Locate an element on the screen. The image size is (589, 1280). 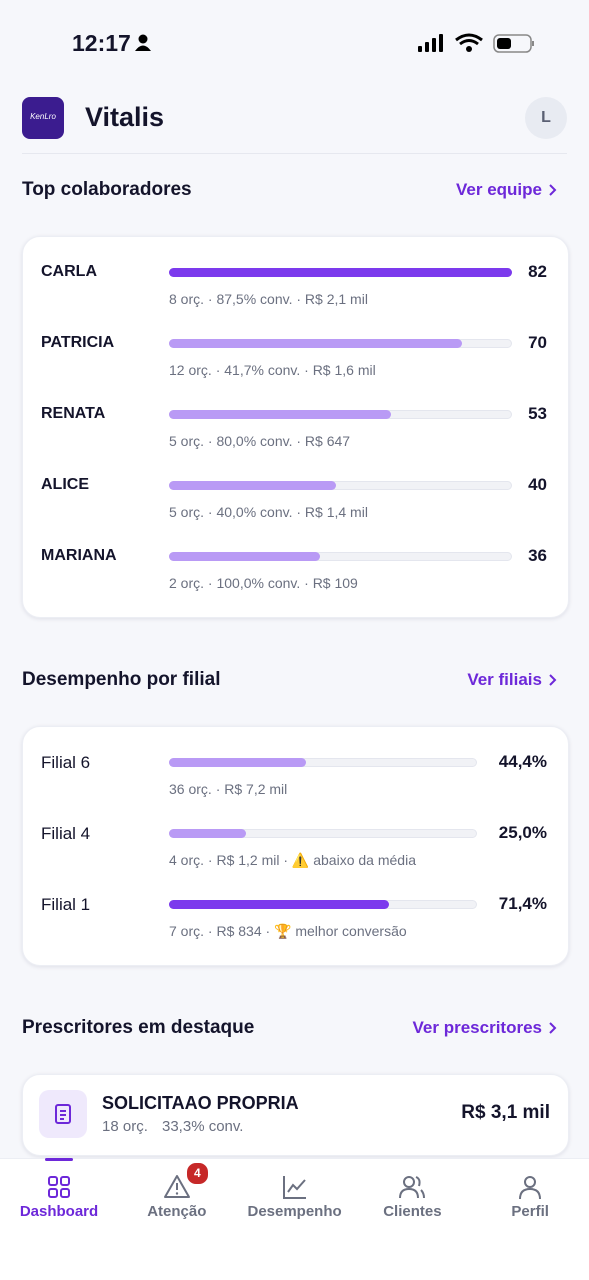
section-link: Ver prescritores is located at coordinates (477, 1027).